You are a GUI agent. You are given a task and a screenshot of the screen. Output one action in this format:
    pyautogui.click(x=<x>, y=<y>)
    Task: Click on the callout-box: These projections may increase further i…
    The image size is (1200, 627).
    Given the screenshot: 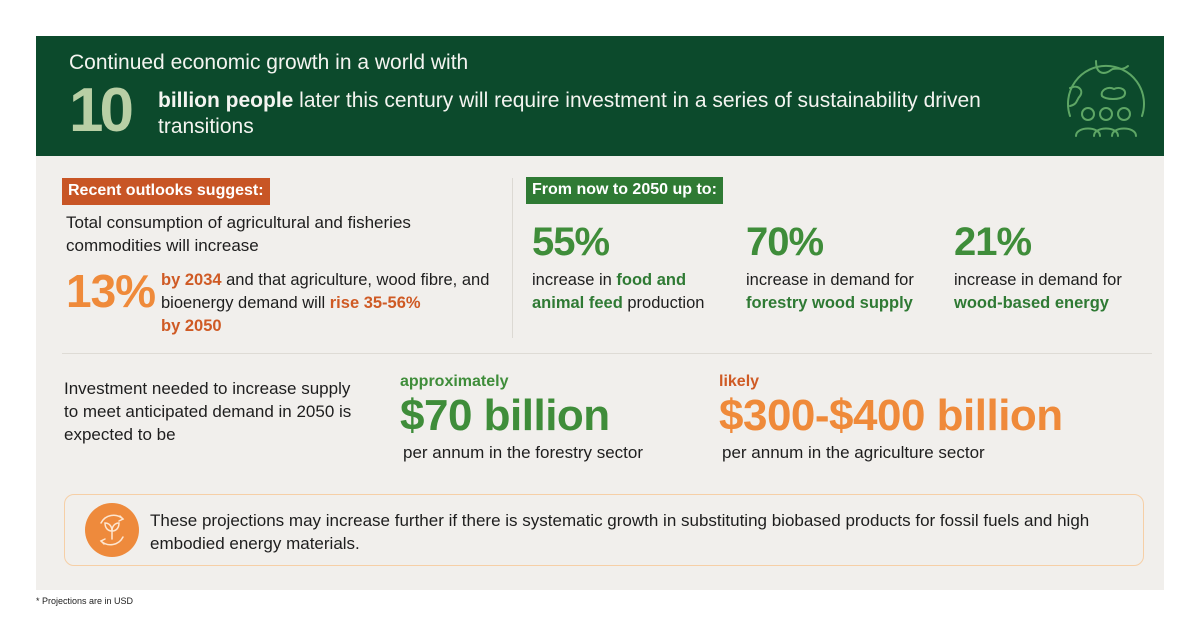 What is the action you would take?
    pyautogui.click(x=604, y=530)
    